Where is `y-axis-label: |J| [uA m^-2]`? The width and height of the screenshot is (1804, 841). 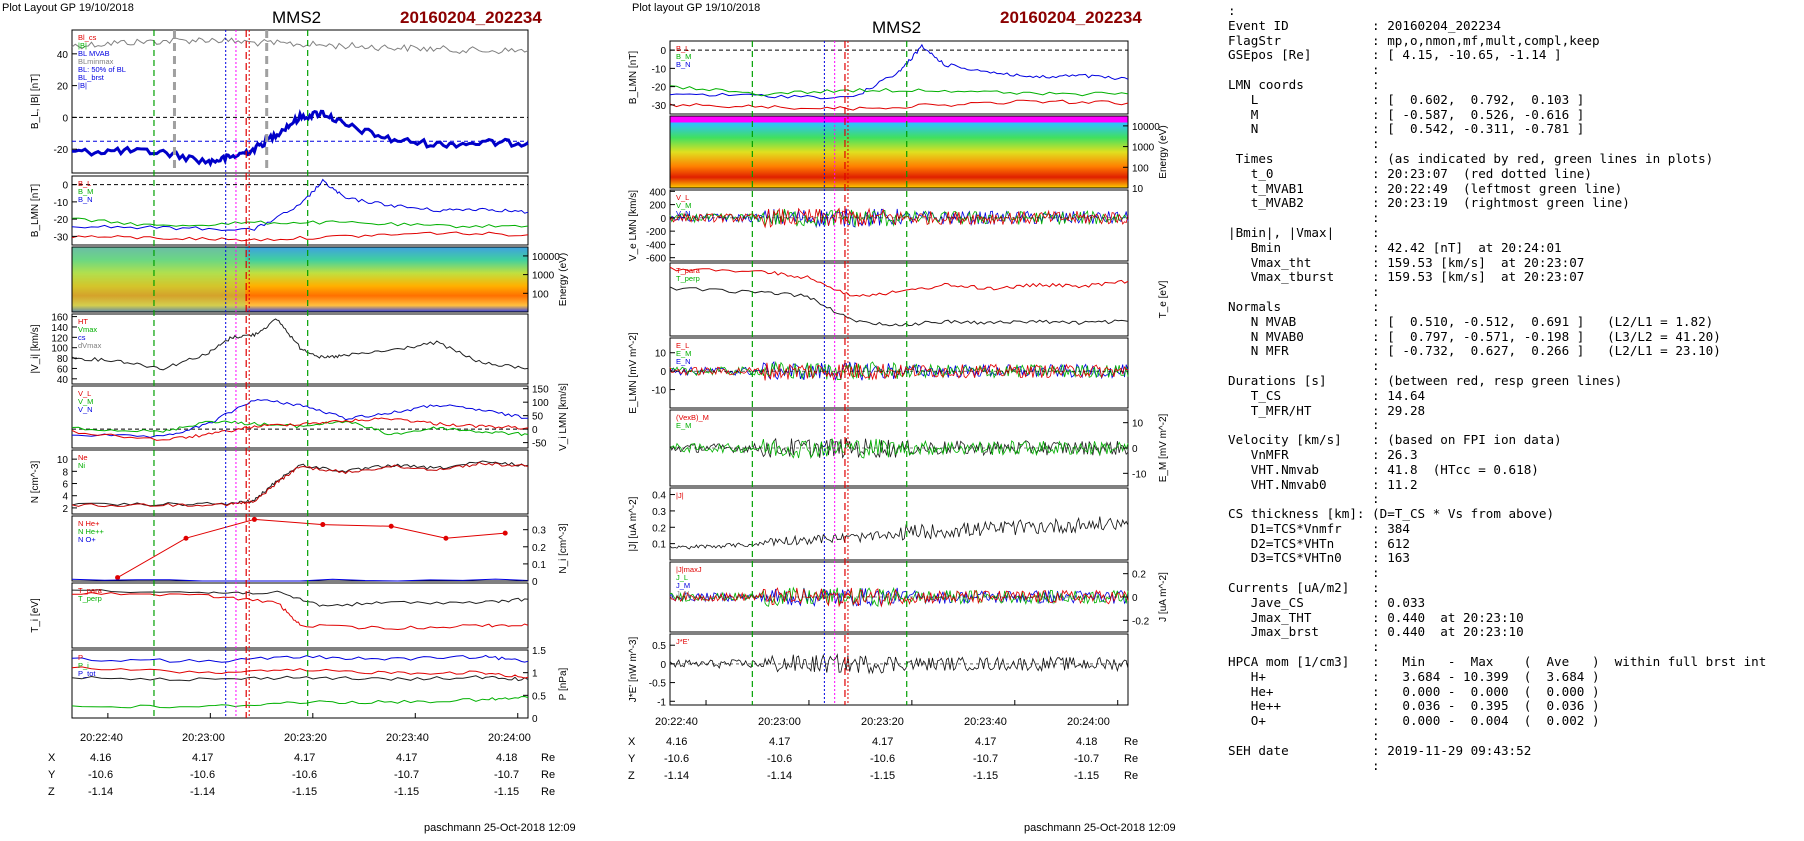 y-axis-label: |J| [uA m^-2] is located at coordinates (633, 523).